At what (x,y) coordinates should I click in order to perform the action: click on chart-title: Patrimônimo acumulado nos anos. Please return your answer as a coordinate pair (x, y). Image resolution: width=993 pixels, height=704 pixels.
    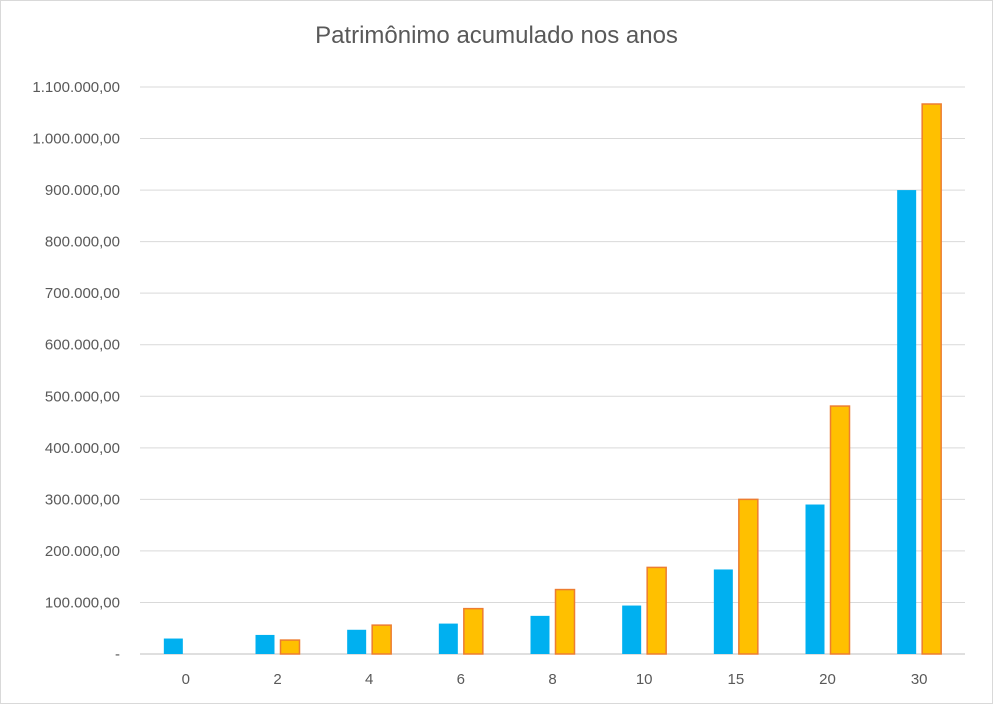
    Looking at the image, I should click on (496, 35).